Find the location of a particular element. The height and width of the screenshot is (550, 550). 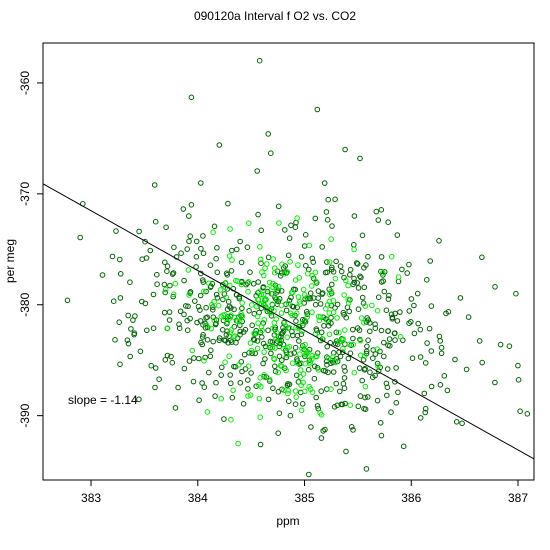

y-tick-label: -370 is located at coordinates (25, 194).